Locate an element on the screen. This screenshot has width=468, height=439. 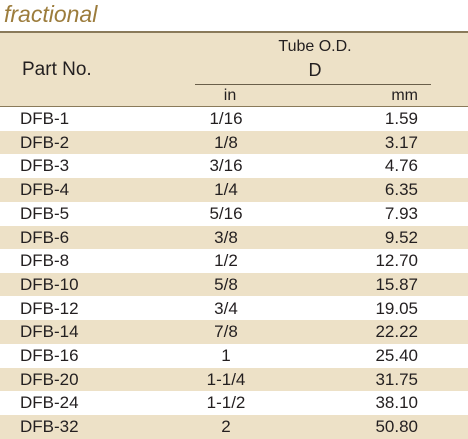
table-cell: 6.35 is located at coordinates (401, 190).